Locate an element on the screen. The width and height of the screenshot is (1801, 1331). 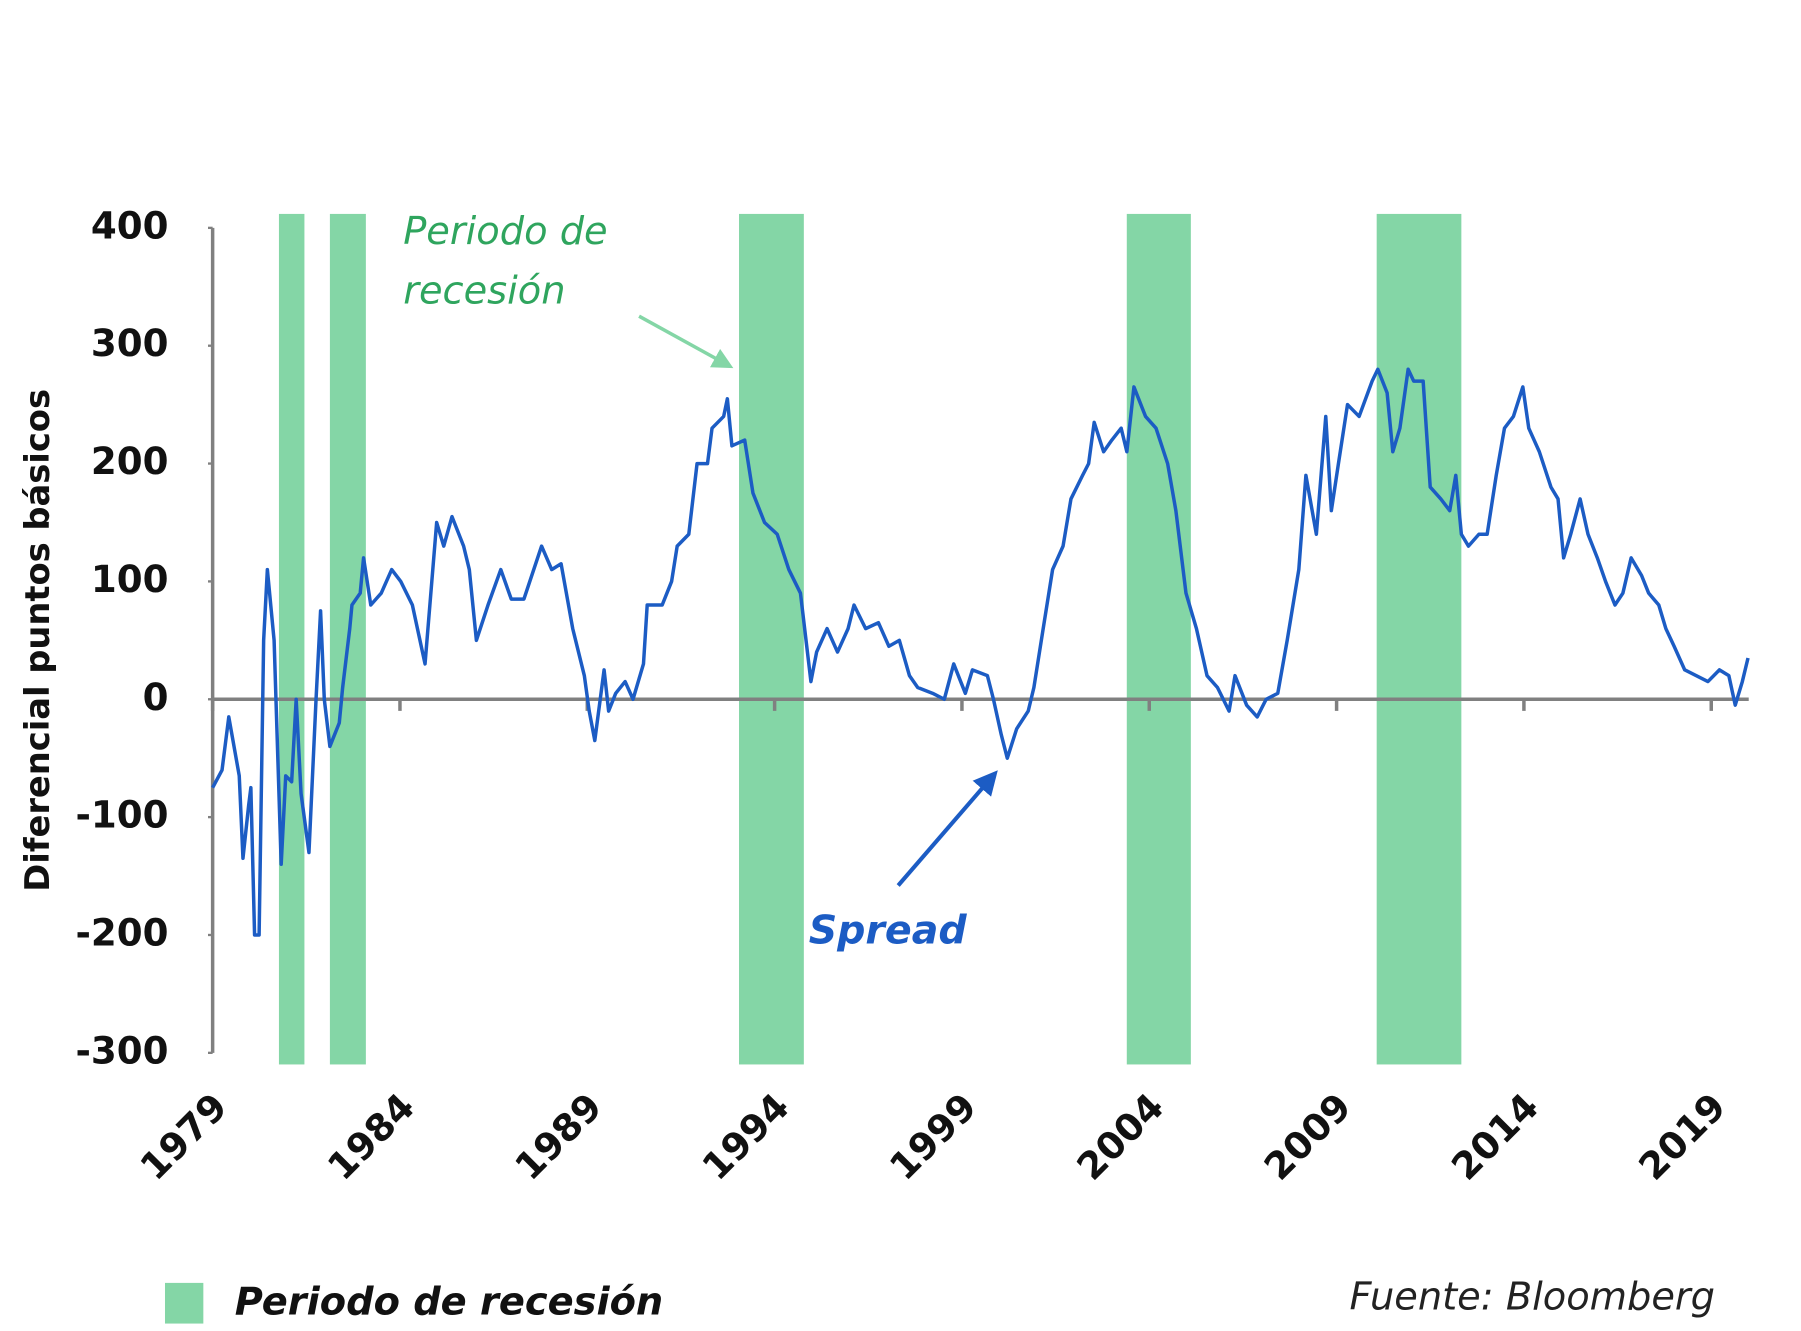
annotation: recesión is located at coordinates (484, 290).